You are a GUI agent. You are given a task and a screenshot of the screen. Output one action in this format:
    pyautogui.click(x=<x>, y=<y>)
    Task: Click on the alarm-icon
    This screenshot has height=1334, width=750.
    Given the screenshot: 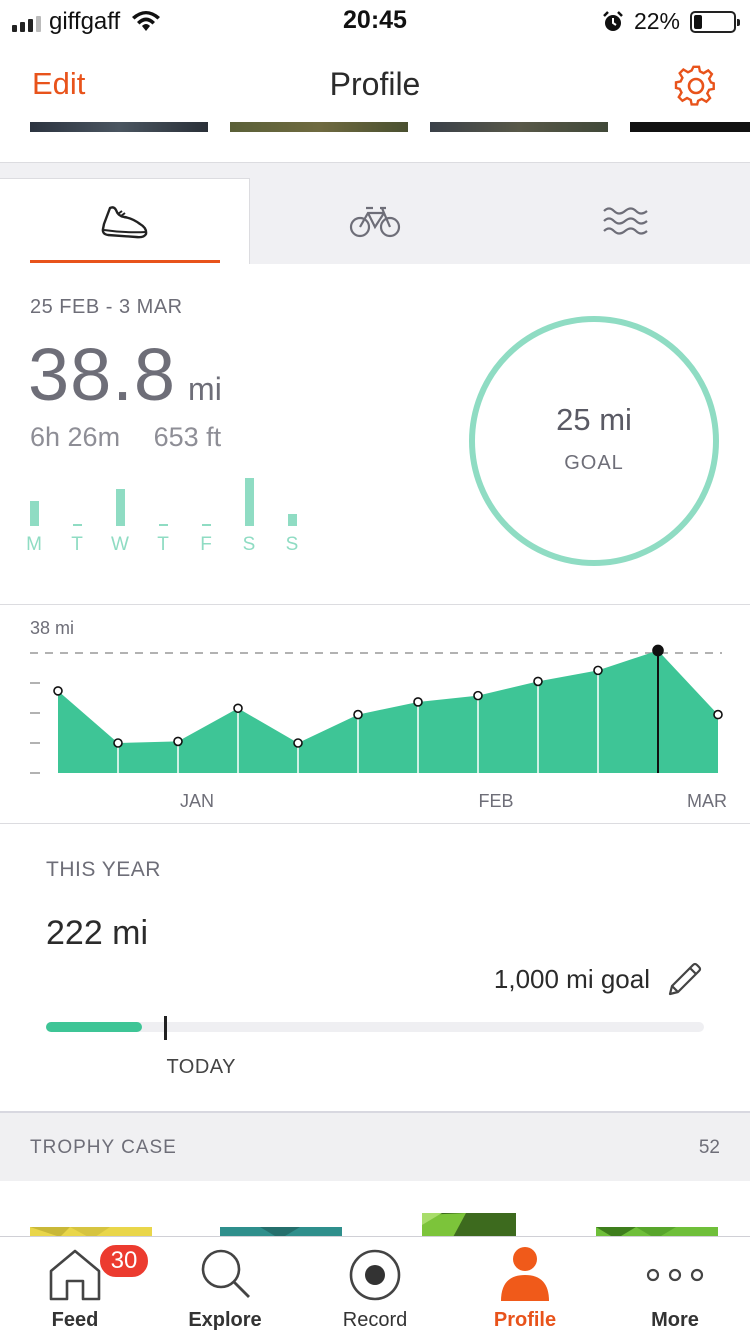 What is the action you would take?
    pyautogui.click(x=613, y=20)
    